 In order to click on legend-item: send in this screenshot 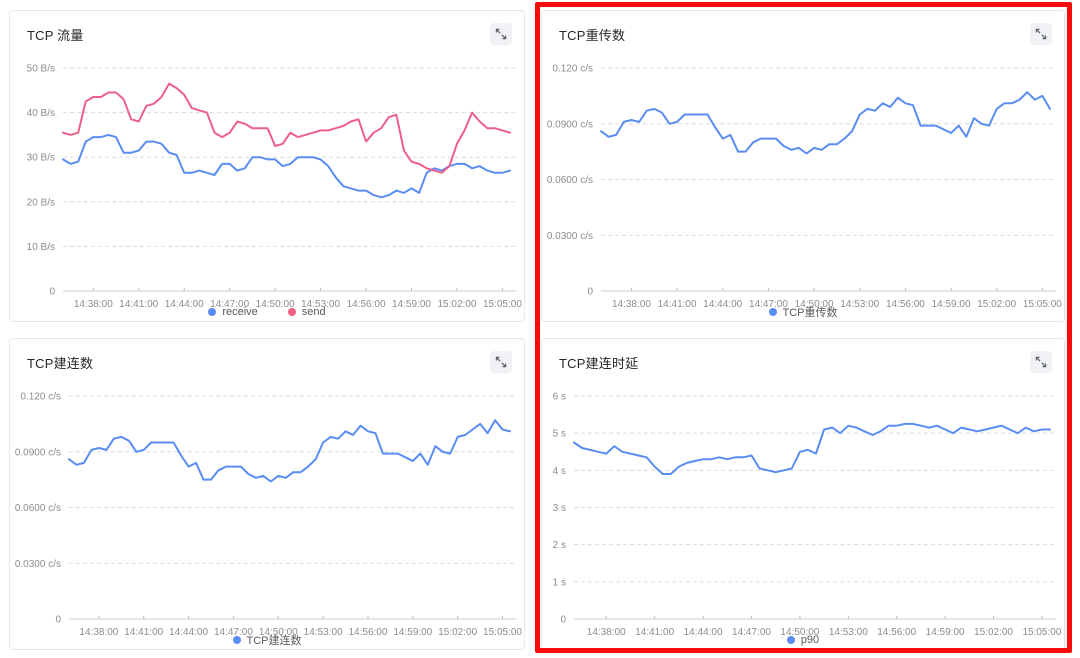, I will do `click(306, 312)`.